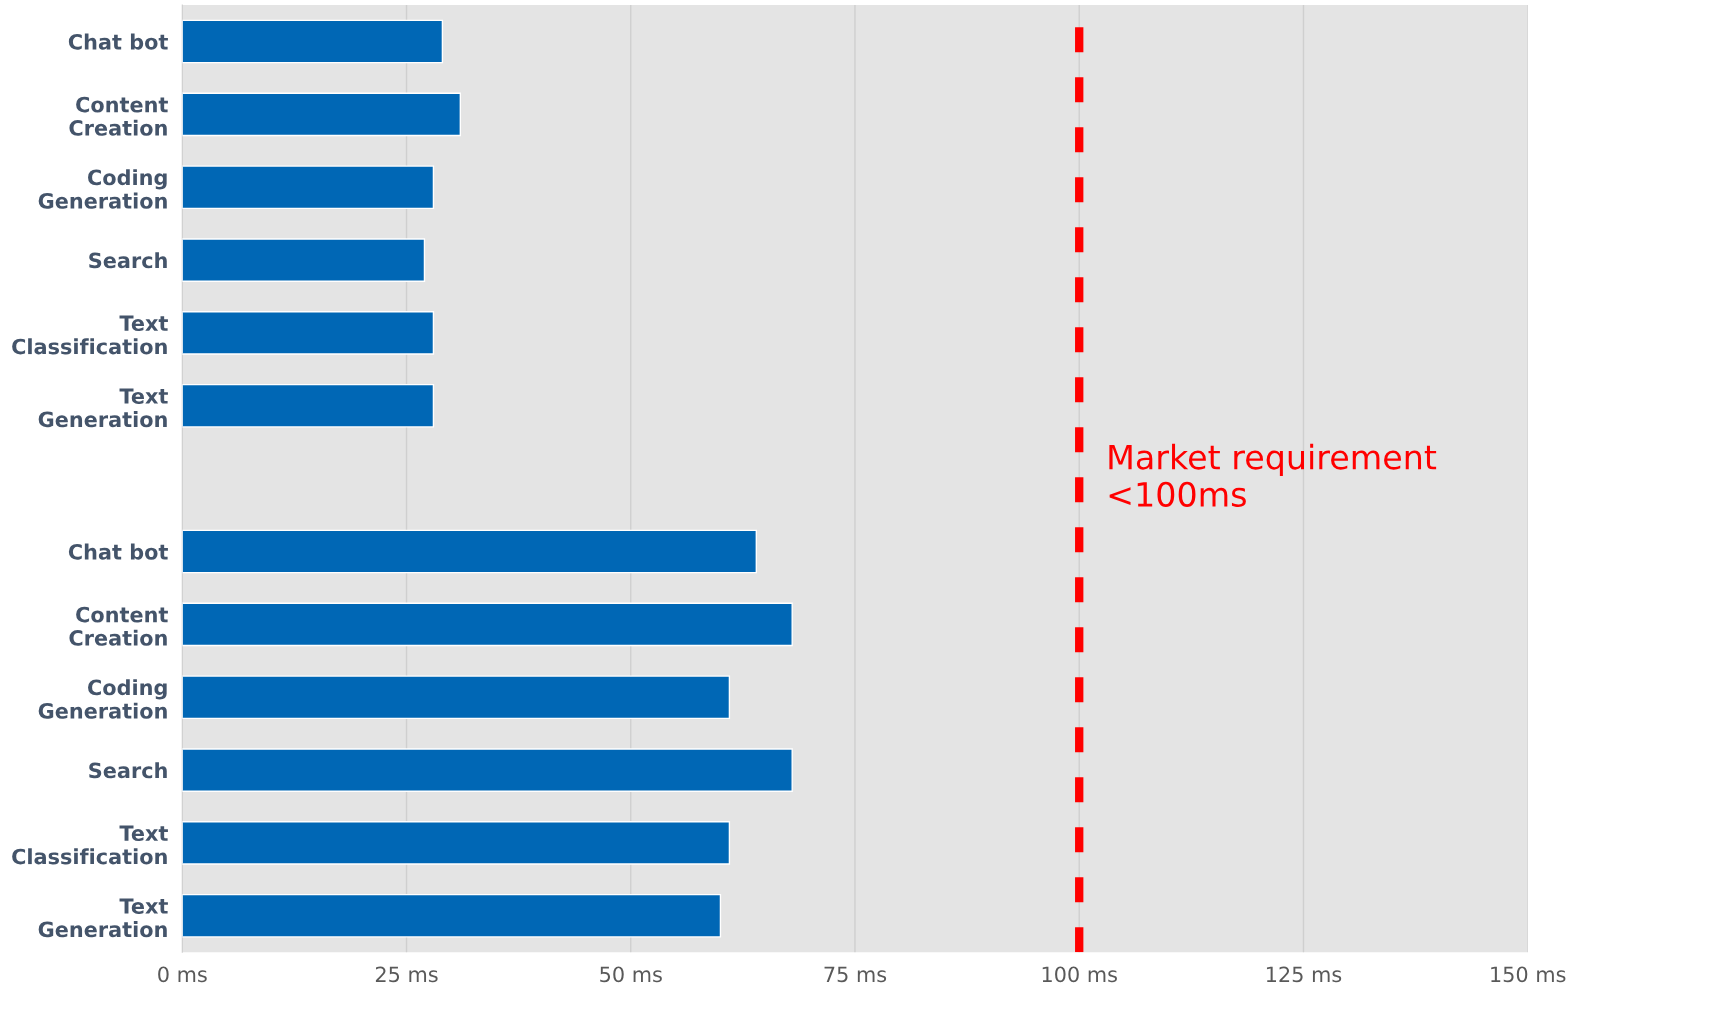 The width and height of the screenshot is (1736, 1013). I want to click on x-tick-label: 0 ms, so click(182, 974).